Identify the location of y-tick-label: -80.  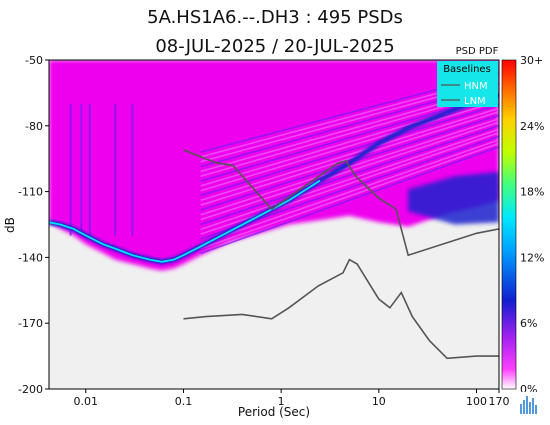
(34, 126).